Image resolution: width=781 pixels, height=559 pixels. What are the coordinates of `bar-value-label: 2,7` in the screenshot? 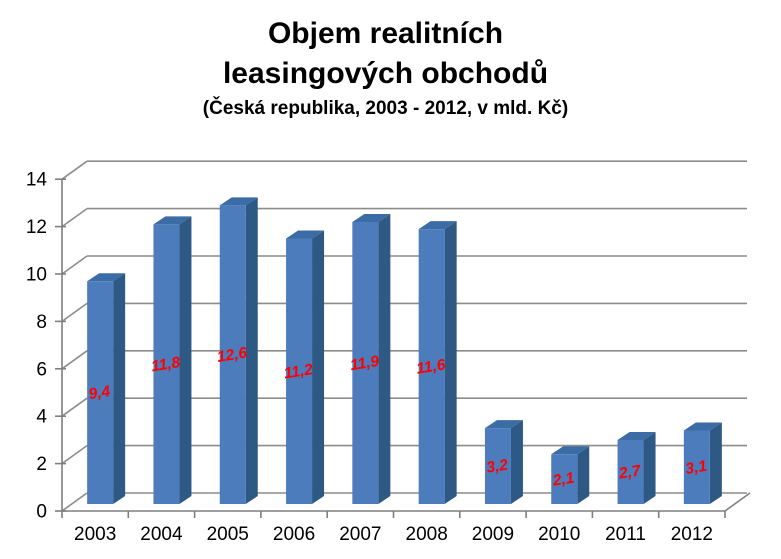 It's located at (630, 472).